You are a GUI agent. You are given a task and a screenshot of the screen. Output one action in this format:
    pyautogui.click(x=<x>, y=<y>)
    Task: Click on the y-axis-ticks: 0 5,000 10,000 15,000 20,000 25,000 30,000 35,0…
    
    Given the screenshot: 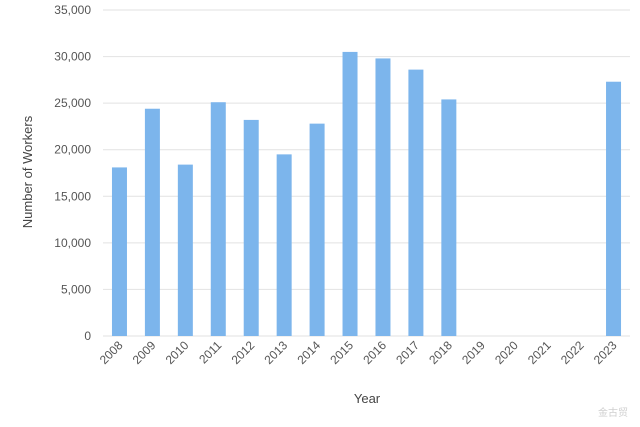 What is the action you would take?
    pyautogui.click(x=72, y=173)
    